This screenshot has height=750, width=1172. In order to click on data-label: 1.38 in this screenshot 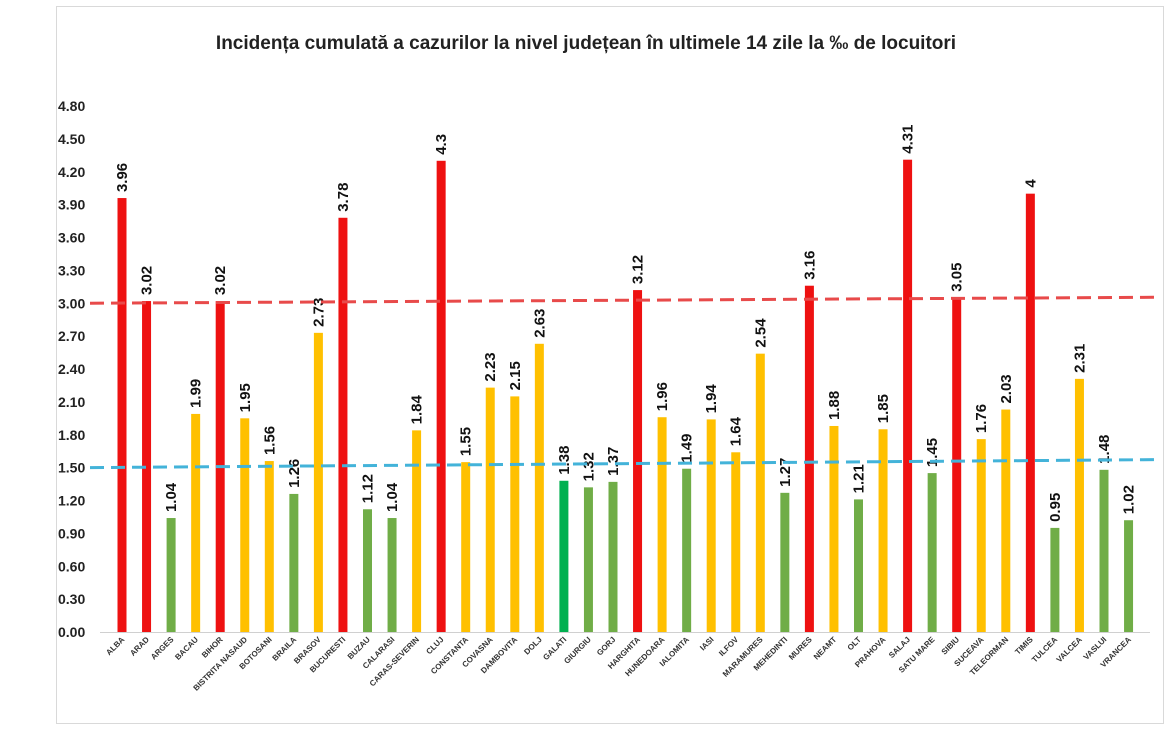, I will do `click(564, 460)`.